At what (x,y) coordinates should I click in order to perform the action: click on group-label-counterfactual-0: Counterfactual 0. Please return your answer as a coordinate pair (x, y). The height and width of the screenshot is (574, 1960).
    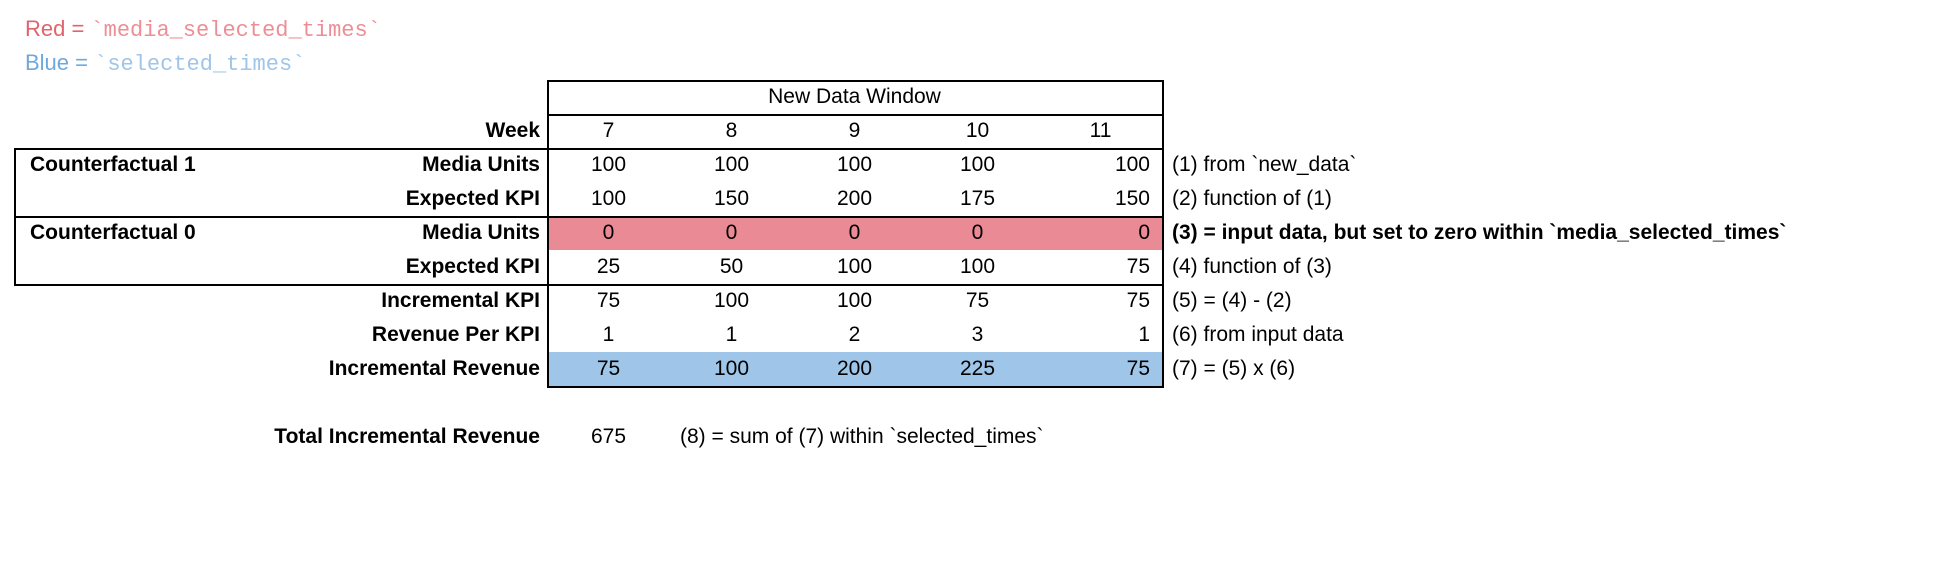
    Looking at the image, I should click on (113, 232).